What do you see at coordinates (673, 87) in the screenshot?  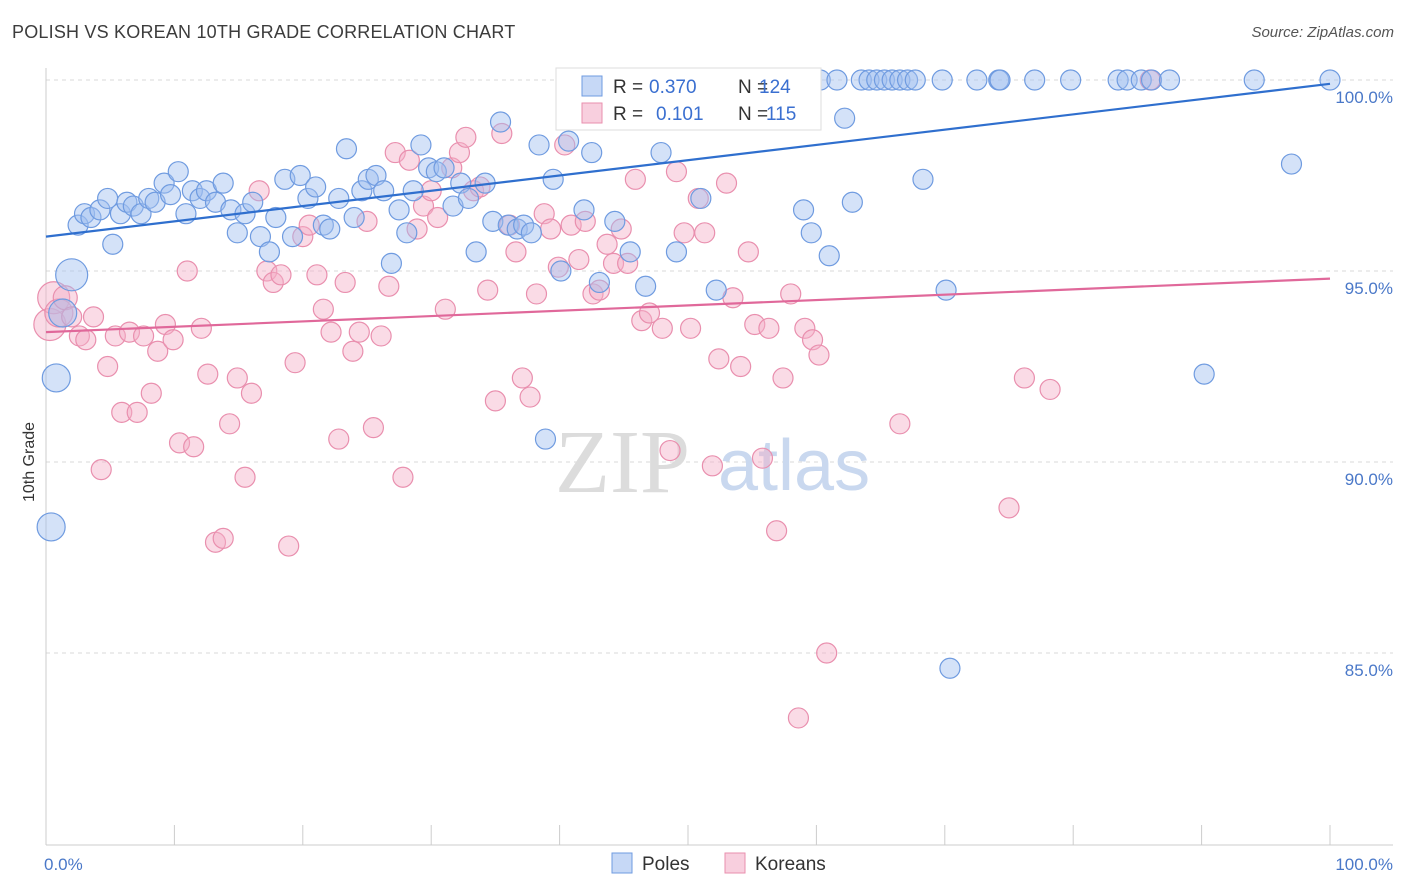 I see `legend-r-value-poles: 0.370` at bounding box center [673, 87].